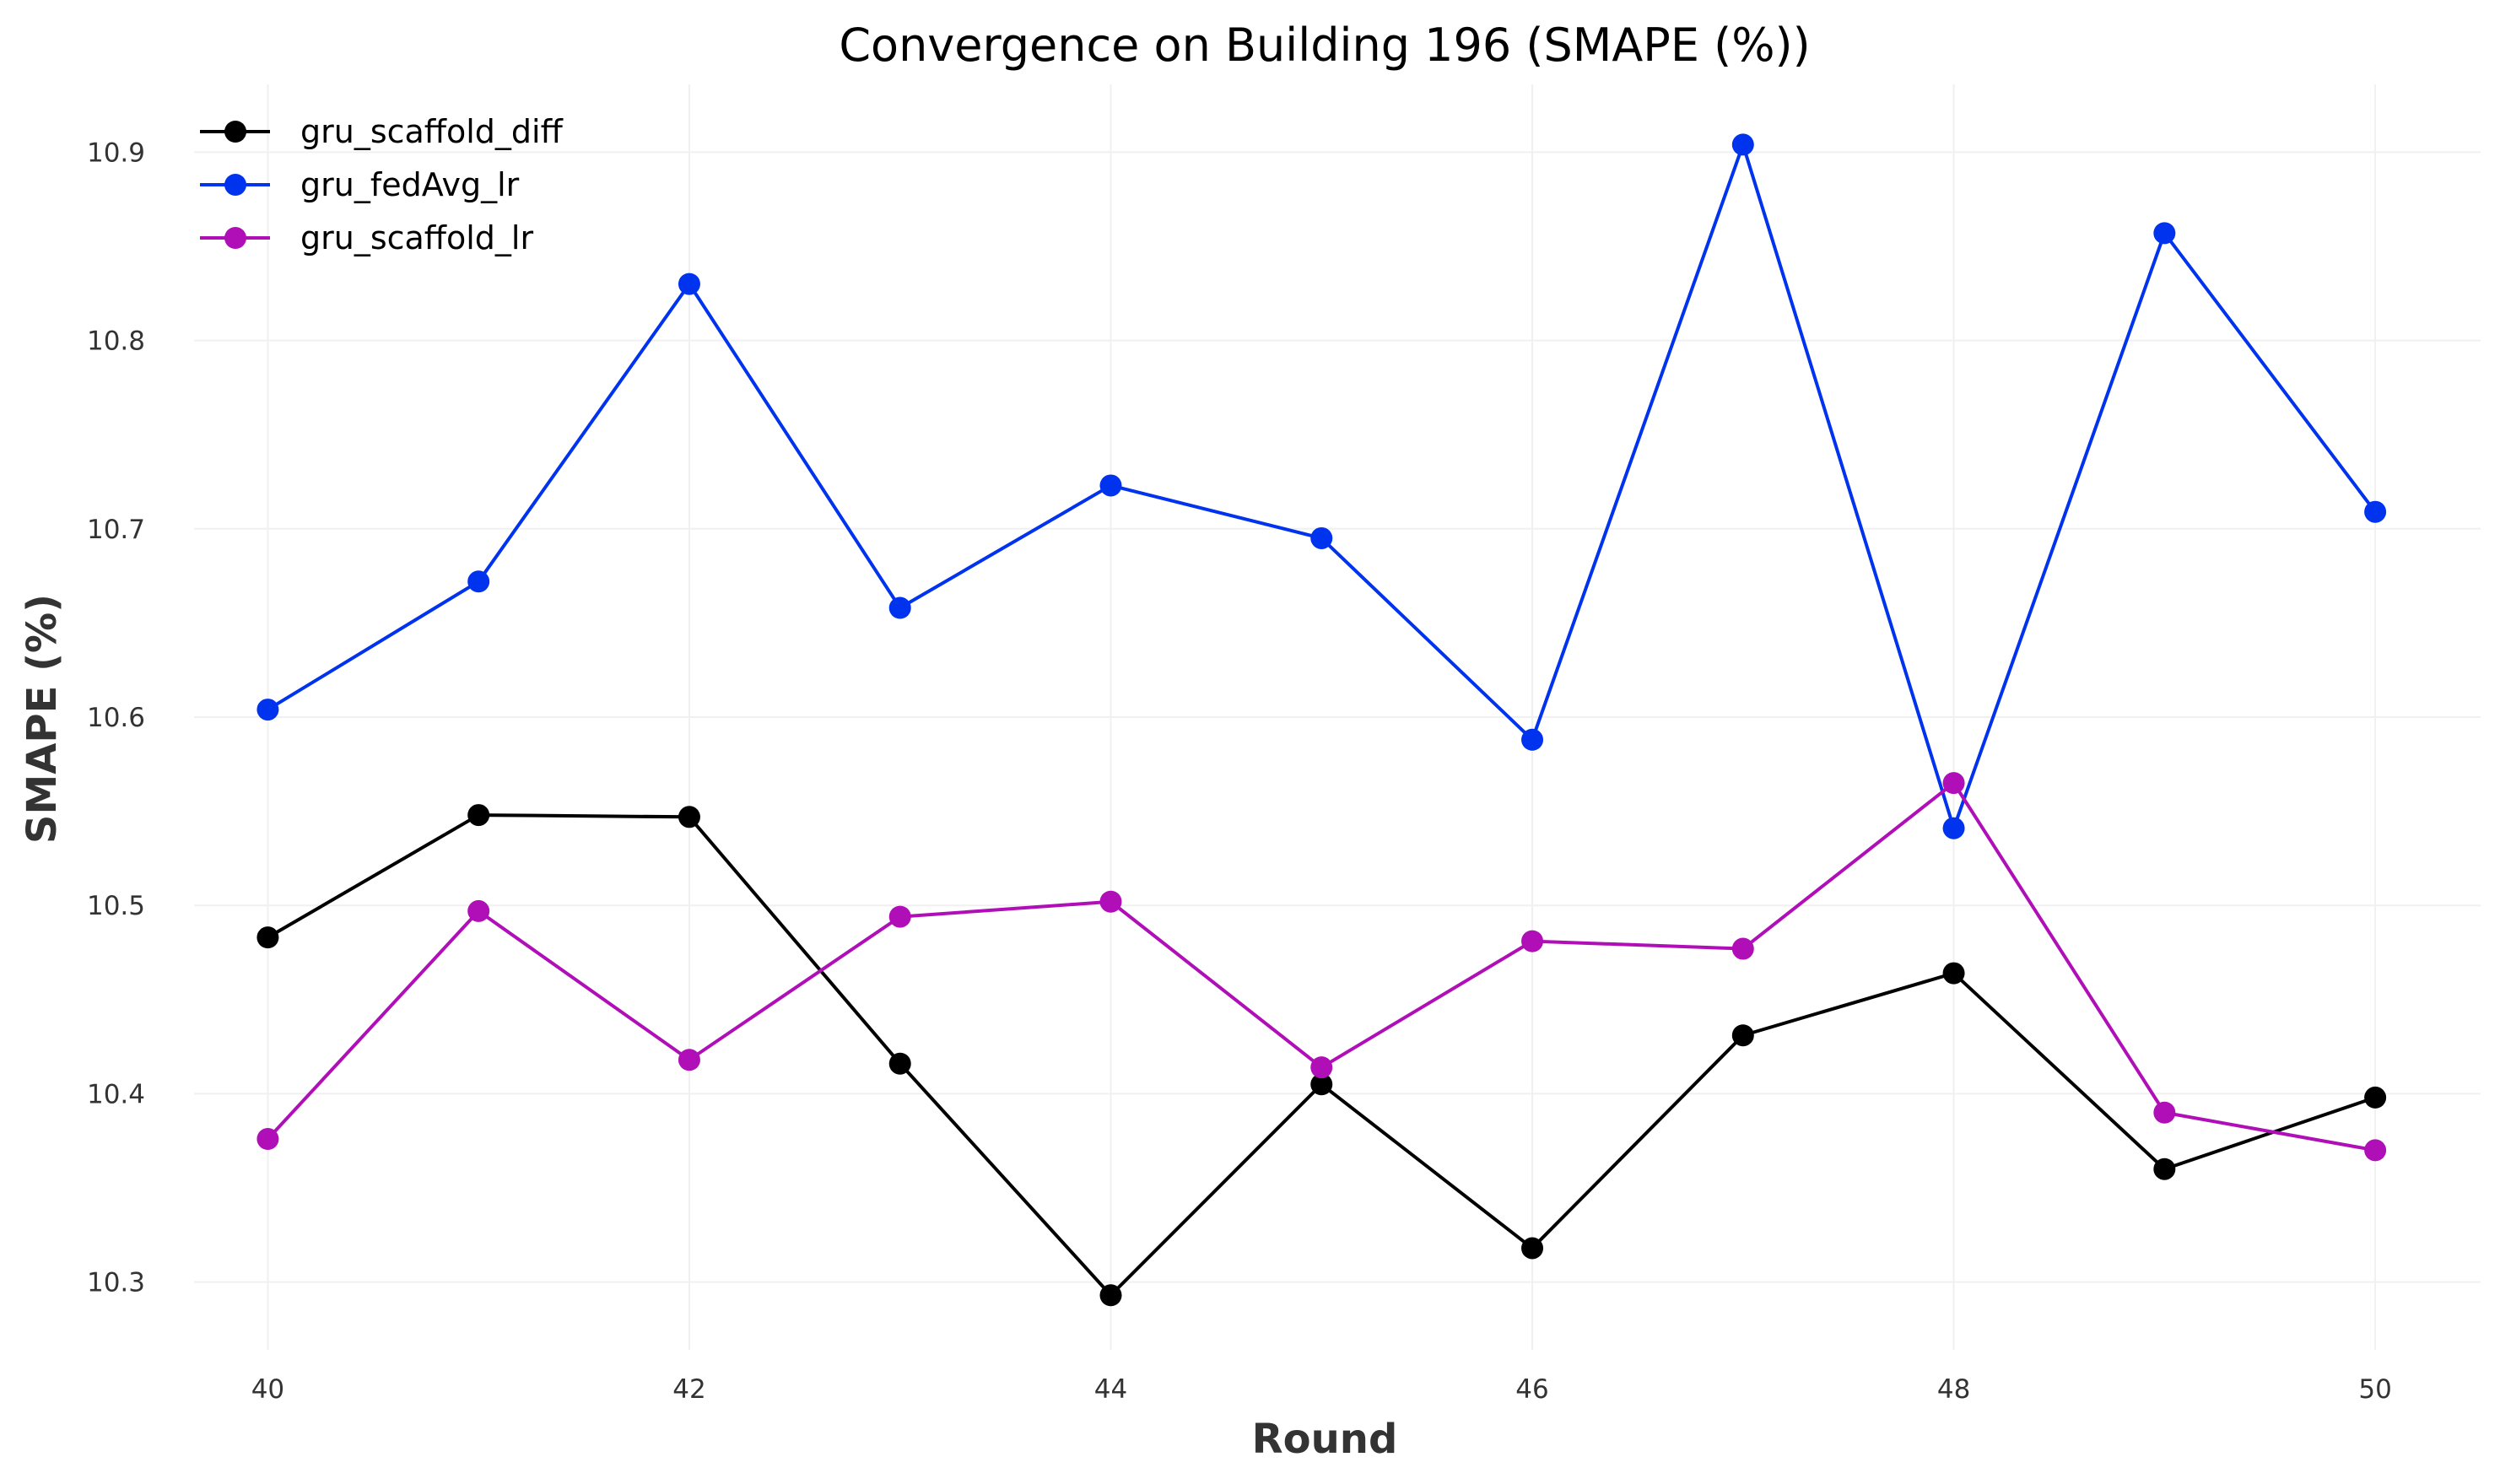 The width and height of the screenshot is (2500, 1484). What do you see at coordinates (1325, 1439) in the screenshot?
I see `x-axis-label: Round` at bounding box center [1325, 1439].